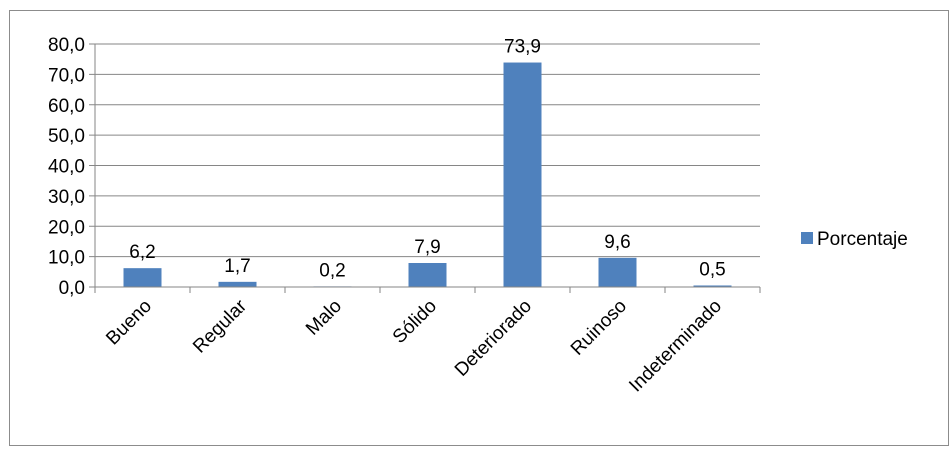 This screenshot has width=952, height=450. Describe the element at coordinates (427, 275) in the screenshot. I see `bar-sólido` at that location.